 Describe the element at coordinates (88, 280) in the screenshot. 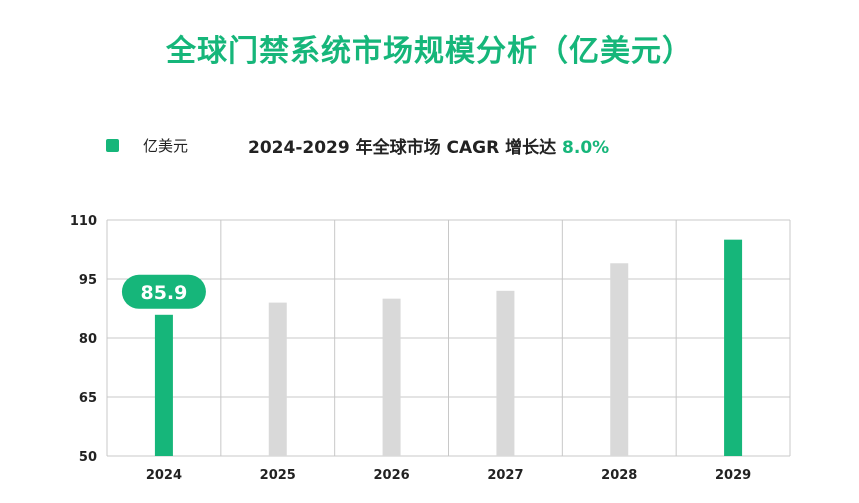

I see `y-tick-label: 95` at that location.